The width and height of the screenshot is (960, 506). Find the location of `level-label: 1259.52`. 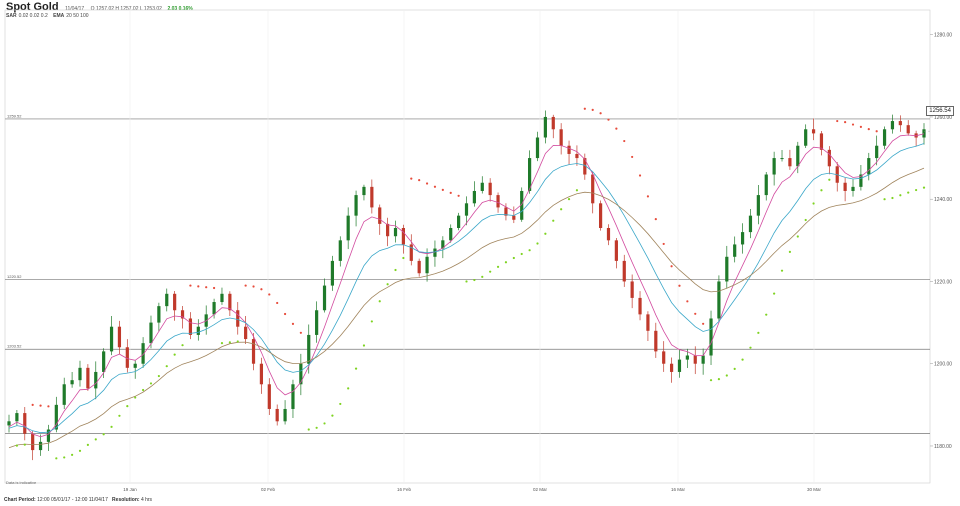

level-label: 1259.52 is located at coordinates (14, 115).